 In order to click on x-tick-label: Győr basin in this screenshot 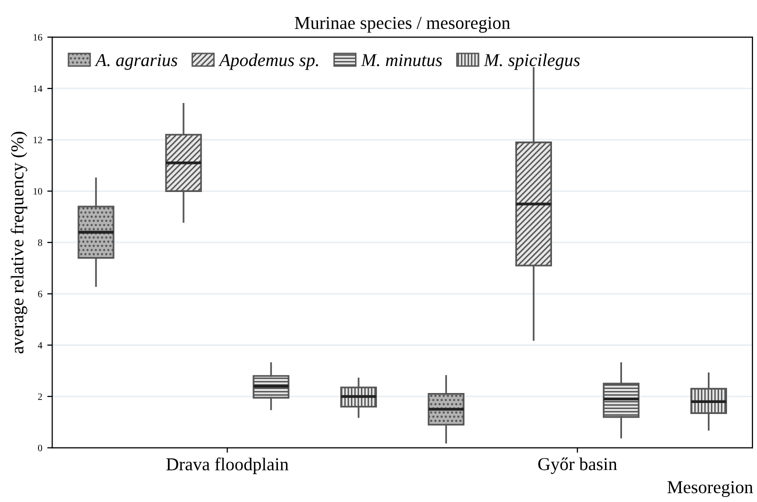, I will do `click(577, 466)`.